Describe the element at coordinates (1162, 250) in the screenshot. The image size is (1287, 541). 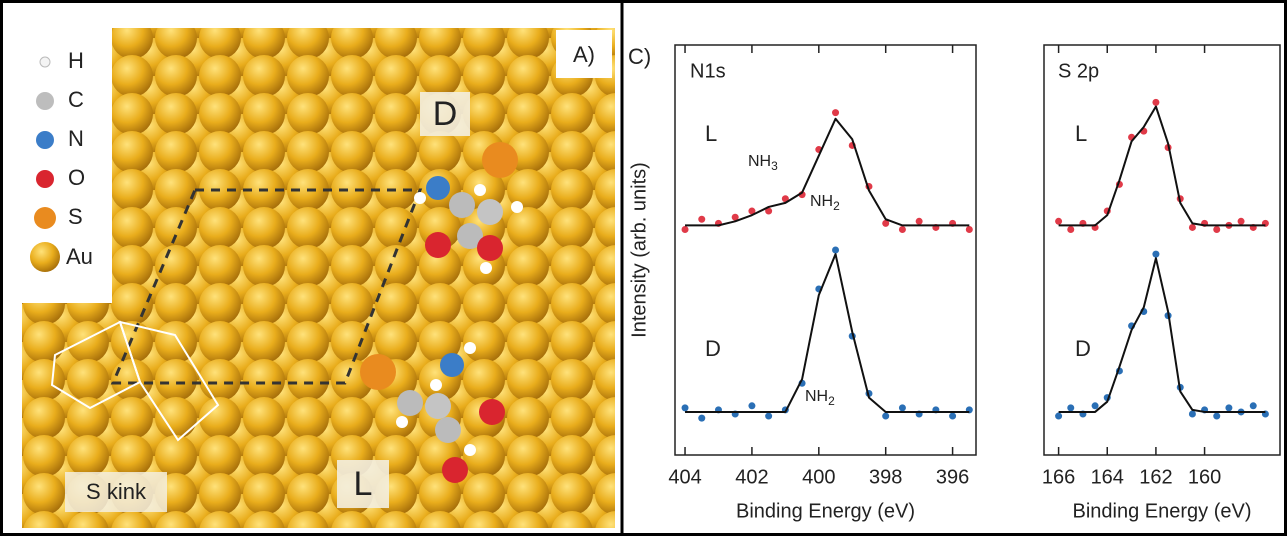
I see `plot-frame` at that location.